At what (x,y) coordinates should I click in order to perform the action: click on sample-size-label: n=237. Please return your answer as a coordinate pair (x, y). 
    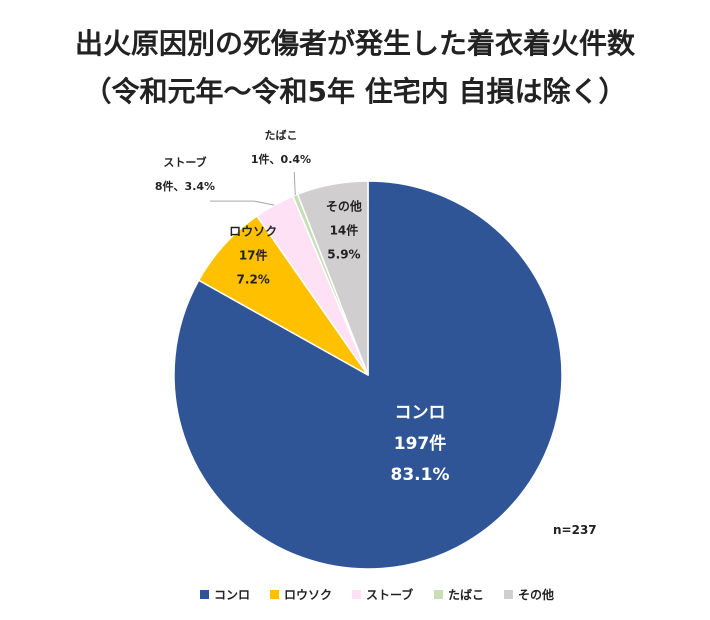
    Looking at the image, I should click on (575, 530).